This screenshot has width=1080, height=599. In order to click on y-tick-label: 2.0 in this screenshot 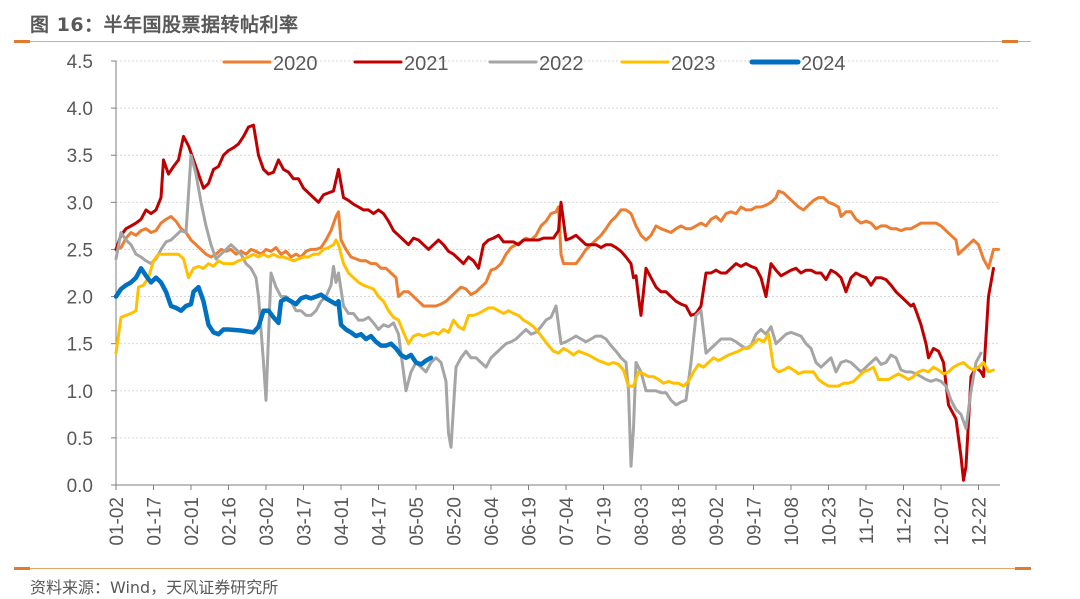, I will do `click(80, 298)`.